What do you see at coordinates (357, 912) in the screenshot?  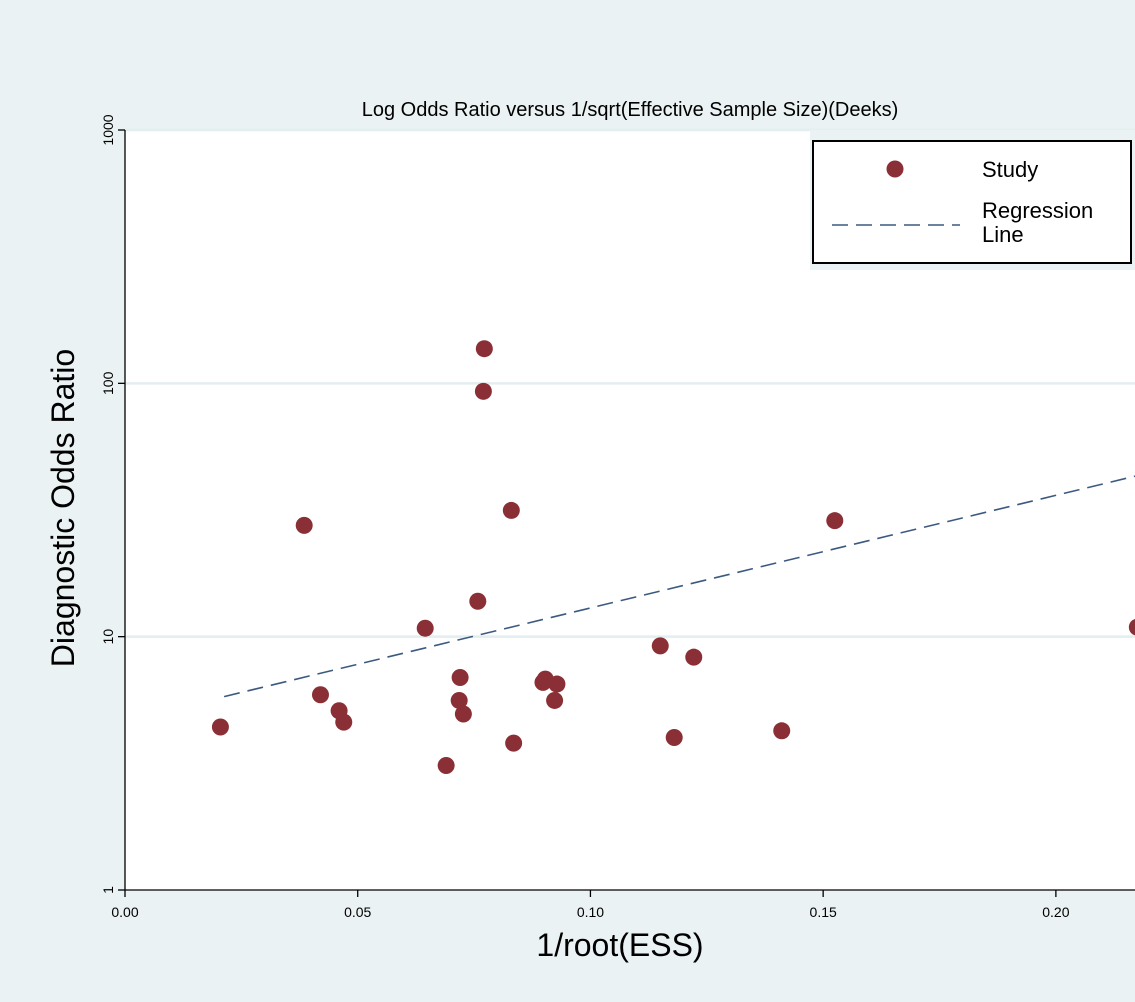 I see `x-tick-label: 0.05` at bounding box center [357, 912].